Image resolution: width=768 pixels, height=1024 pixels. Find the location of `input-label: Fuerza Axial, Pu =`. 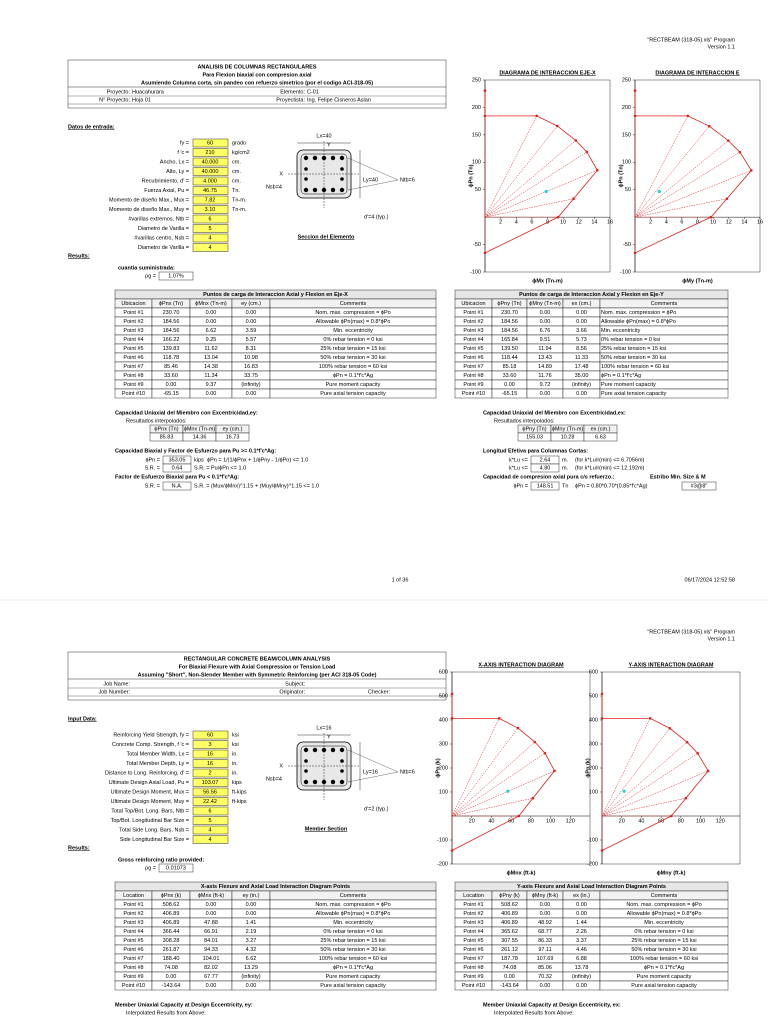

input-label: Fuerza Axial, Pu = is located at coordinates (166, 191).